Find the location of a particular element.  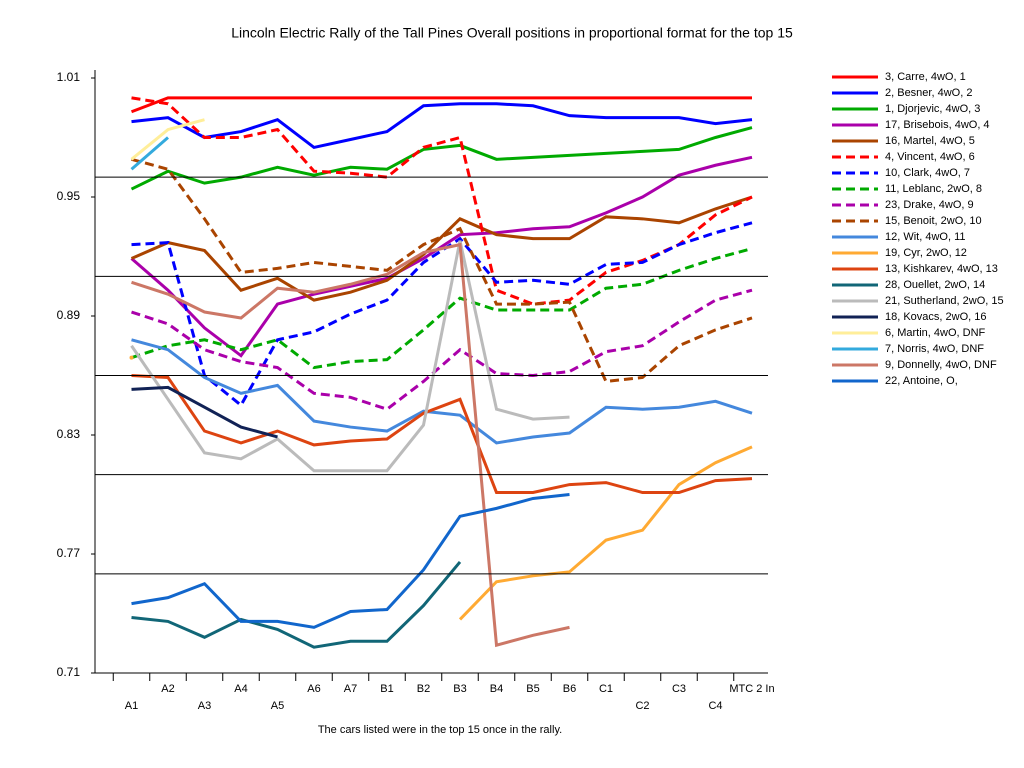

x-tick-label: B5 is located at coordinates (532, 689).